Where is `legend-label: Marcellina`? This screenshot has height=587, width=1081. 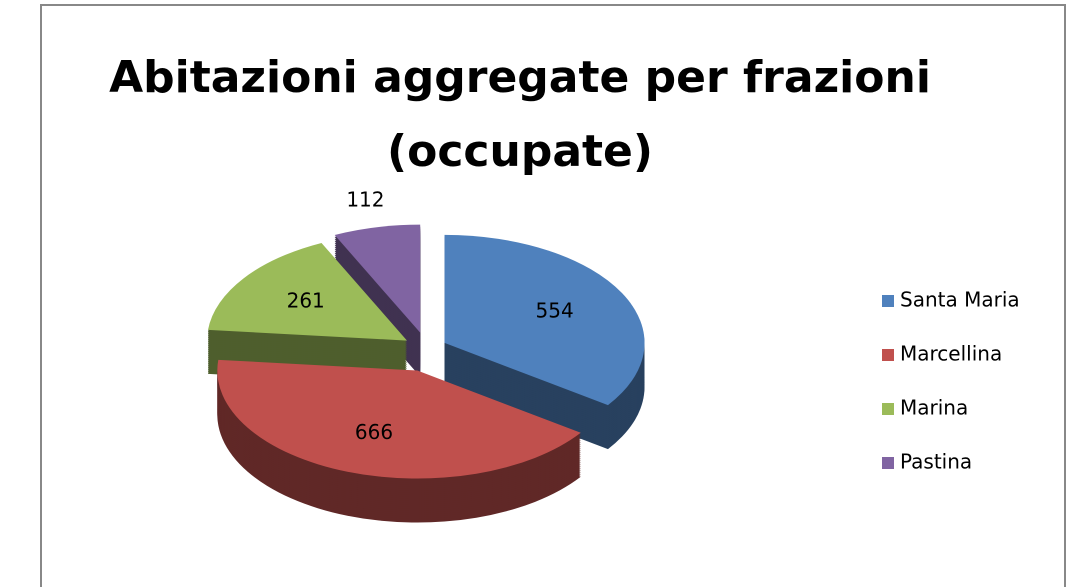
legend-label: Marcellina is located at coordinates (951, 354).